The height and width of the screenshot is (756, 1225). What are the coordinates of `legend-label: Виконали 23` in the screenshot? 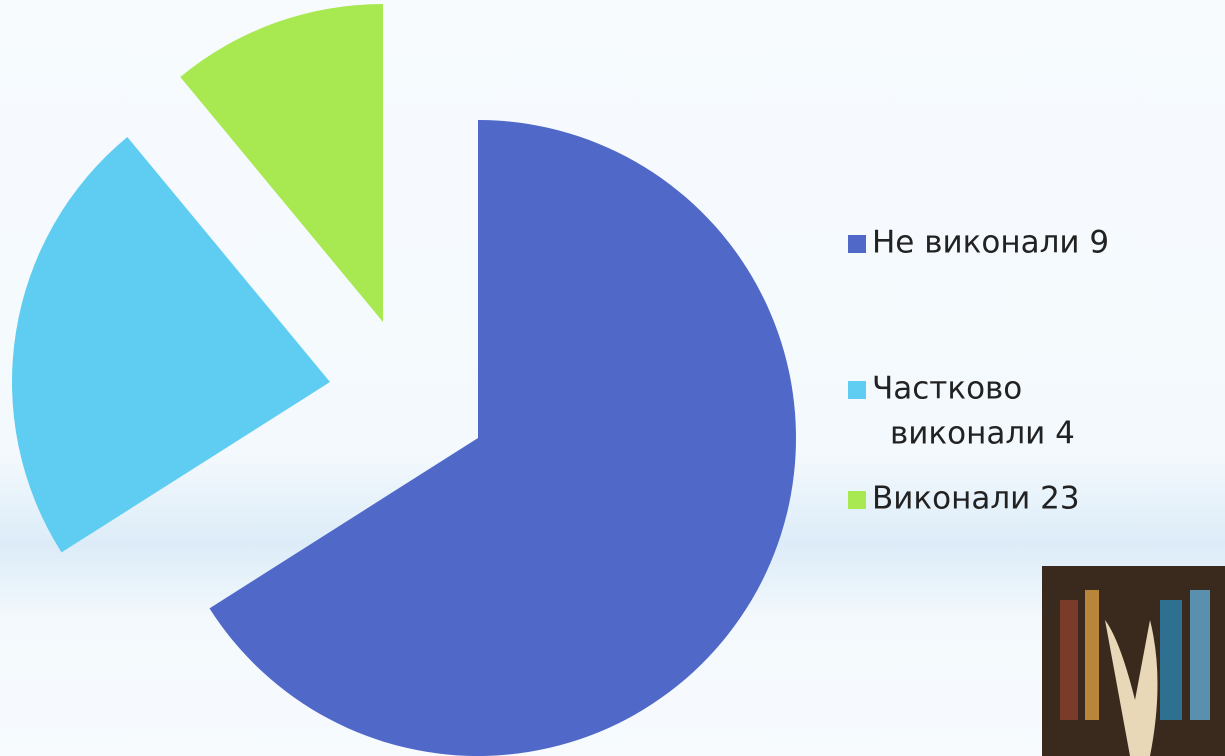 It's located at (976, 499).